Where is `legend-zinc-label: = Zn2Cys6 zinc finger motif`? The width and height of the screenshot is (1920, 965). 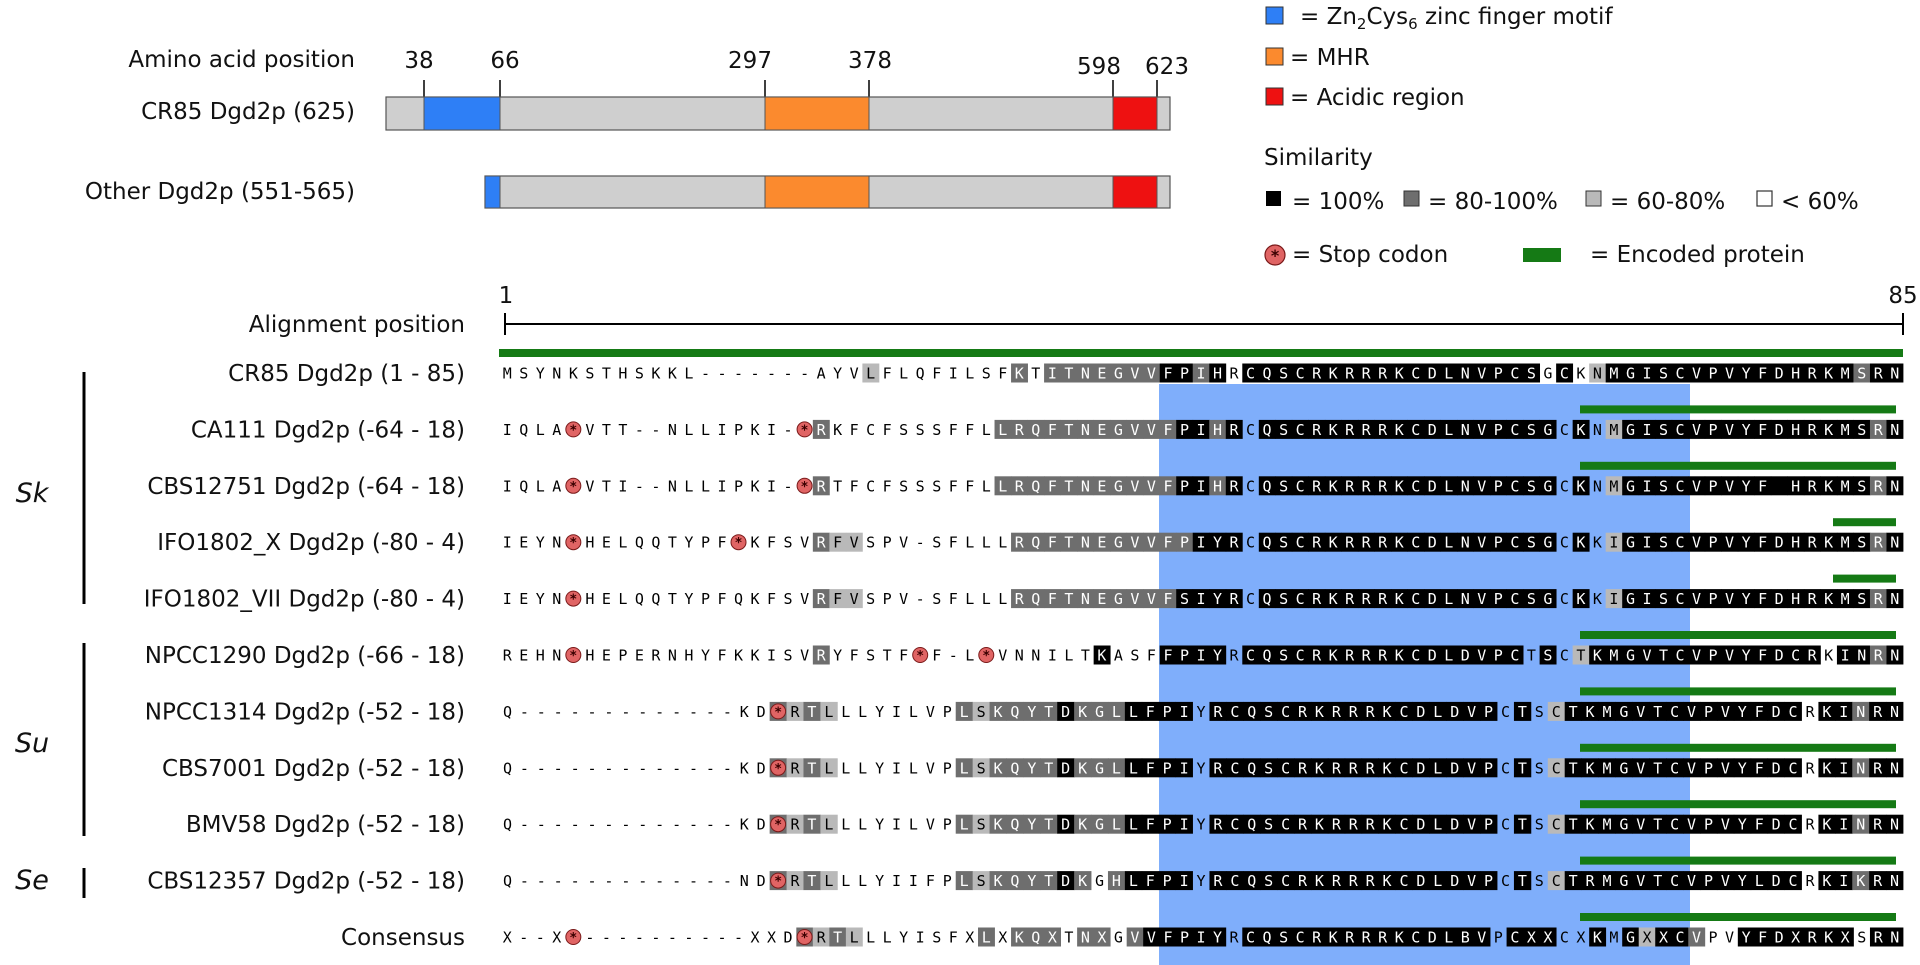
legend-zinc-label: = Zn2Cys6 zinc finger motif is located at coordinates (1456, 18).